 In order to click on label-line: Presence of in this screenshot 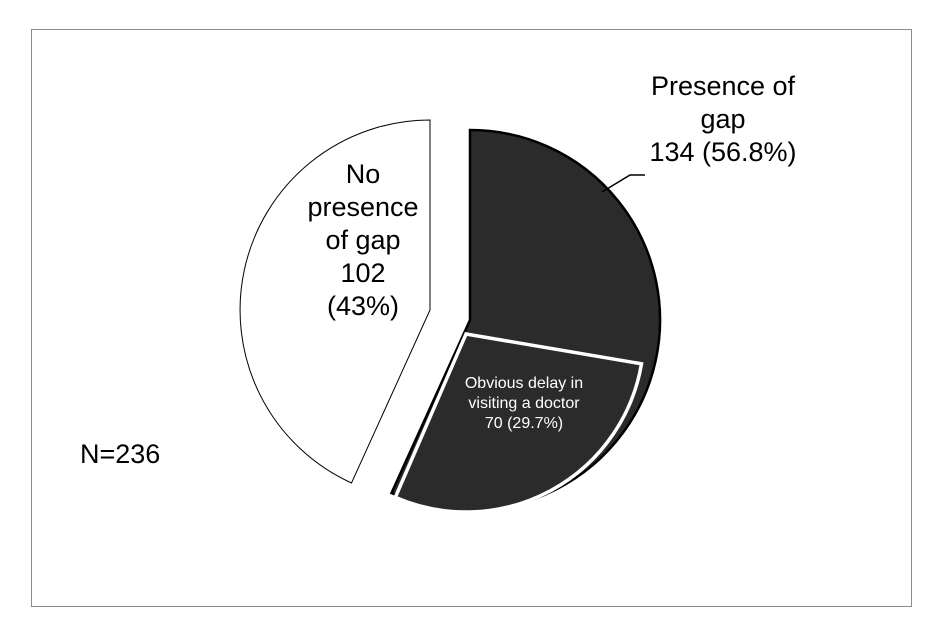, I will do `click(723, 86)`.